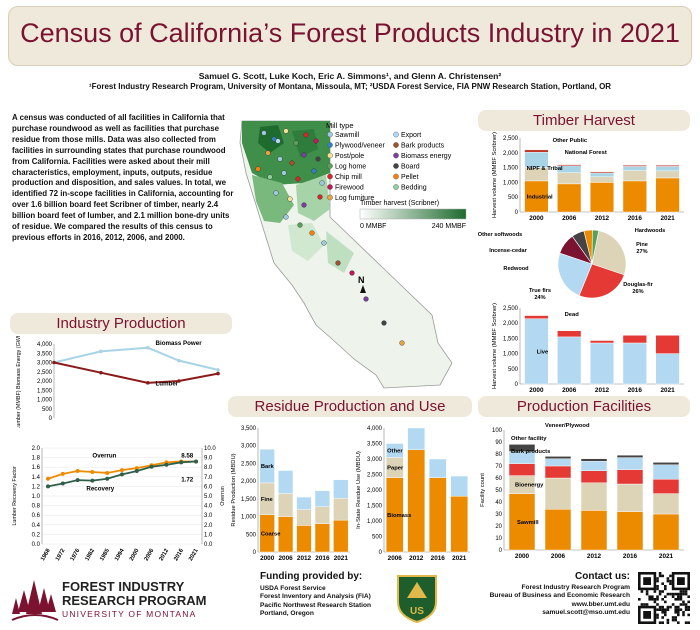 The height and width of the screenshot is (630, 700). Describe the element at coordinates (36, 545) in the screenshot. I see `y-tick-label: 0.0` at that location.